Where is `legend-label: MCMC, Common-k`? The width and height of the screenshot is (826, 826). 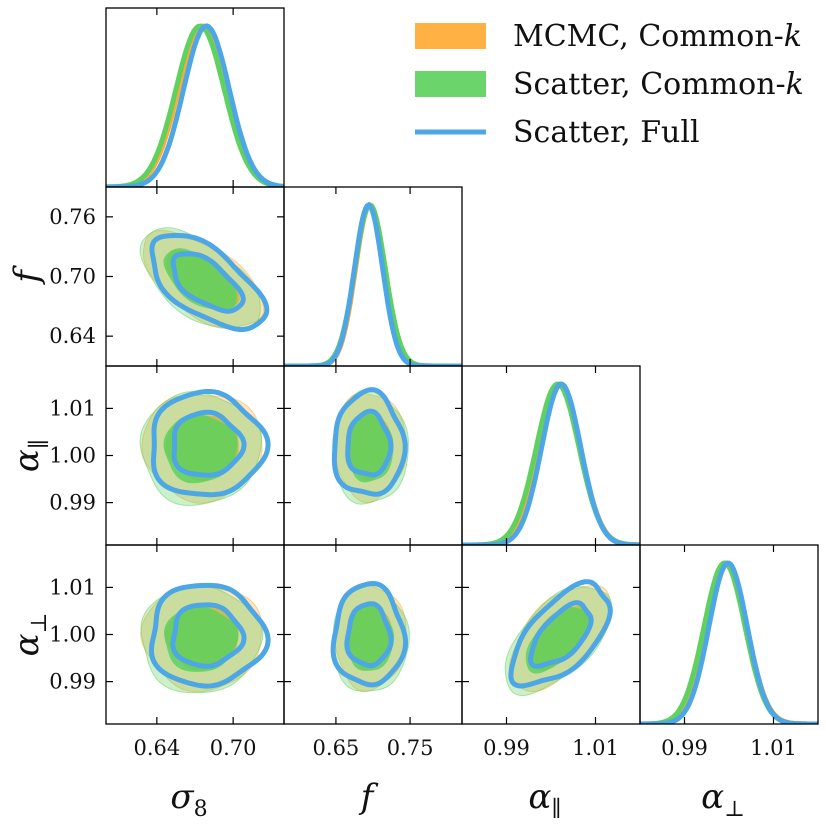 legend-label: MCMC, Common-k is located at coordinates (657, 36).